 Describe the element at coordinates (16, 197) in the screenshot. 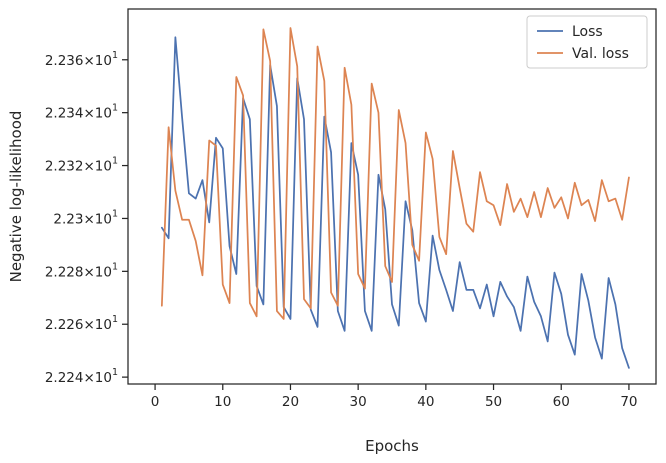

I see `y-axis-label: Negative log-likelihood` at that location.